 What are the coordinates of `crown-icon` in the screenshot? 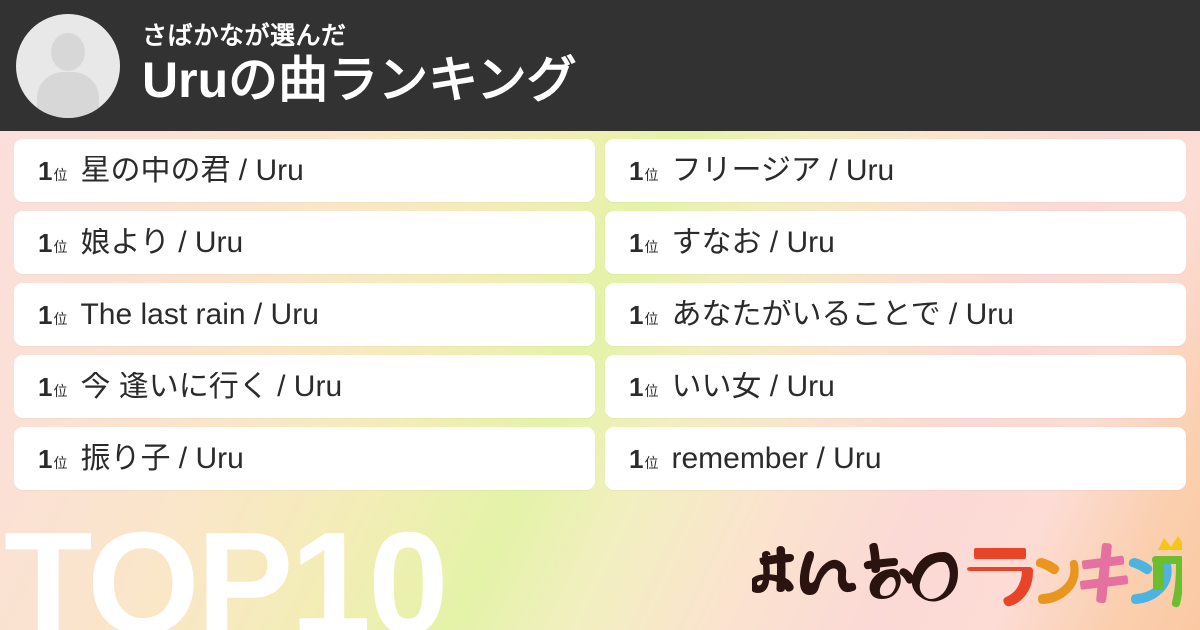 It's located at (1170, 543).